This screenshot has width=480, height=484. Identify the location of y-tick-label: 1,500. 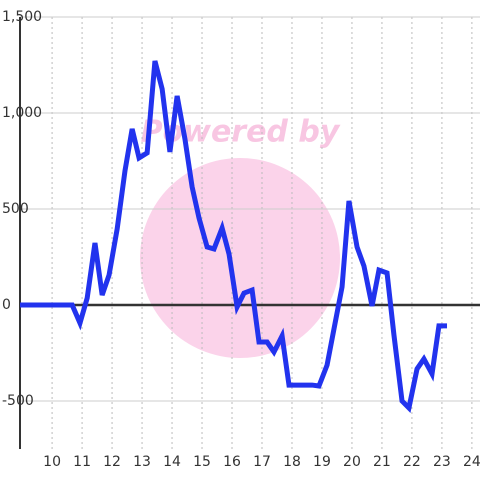
(22, 17).